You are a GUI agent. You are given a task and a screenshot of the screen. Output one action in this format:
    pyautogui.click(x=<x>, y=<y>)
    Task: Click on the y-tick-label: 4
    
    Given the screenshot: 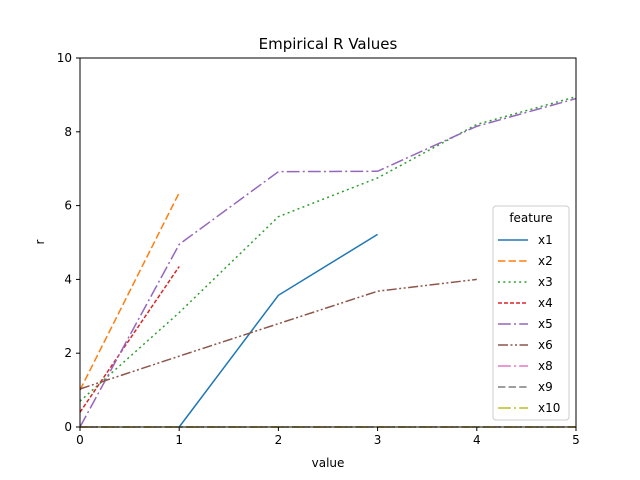 What is the action you would take?
    pyautogui.click(x=68, y=279)
    